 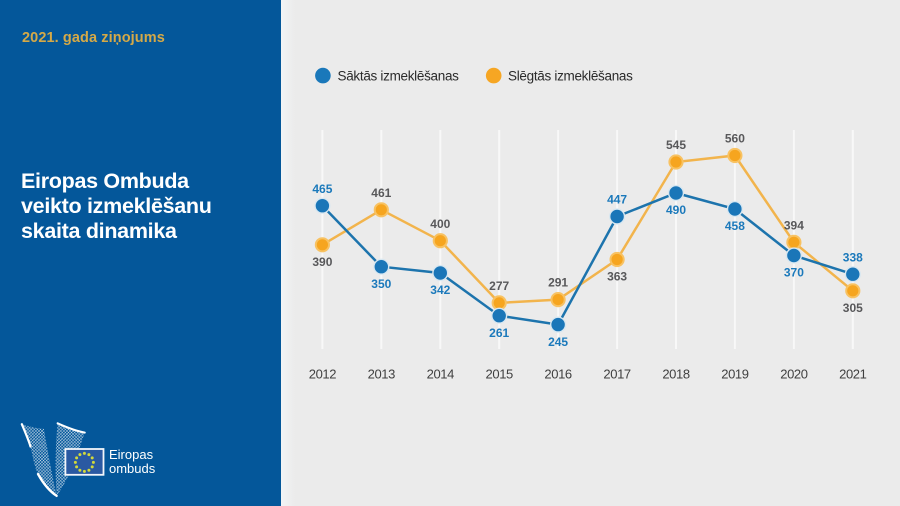 I want to click on svg-text: 291, so click(x=558, y=283).